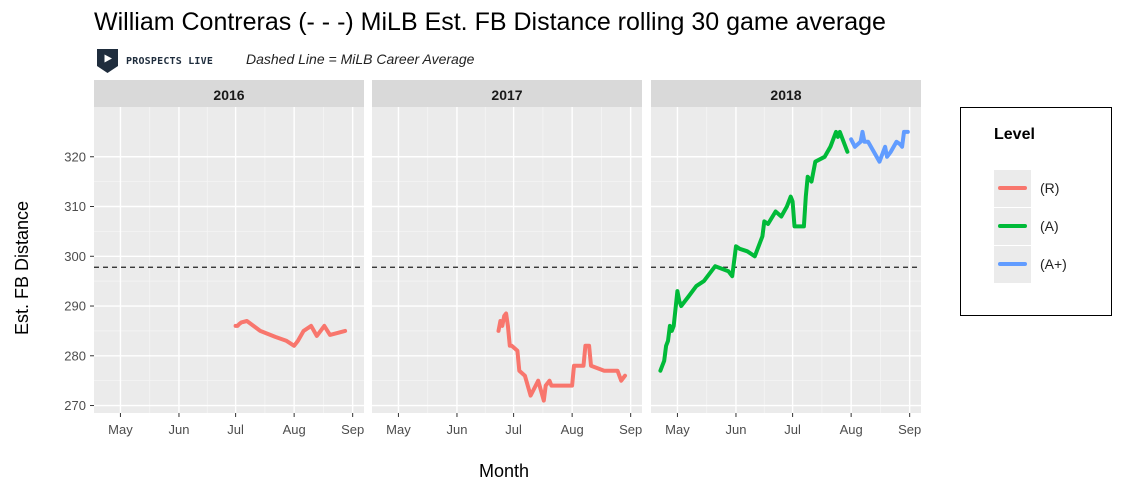  I want to click on logo-text: PROSPECTS LIVE, so click(170, 61).